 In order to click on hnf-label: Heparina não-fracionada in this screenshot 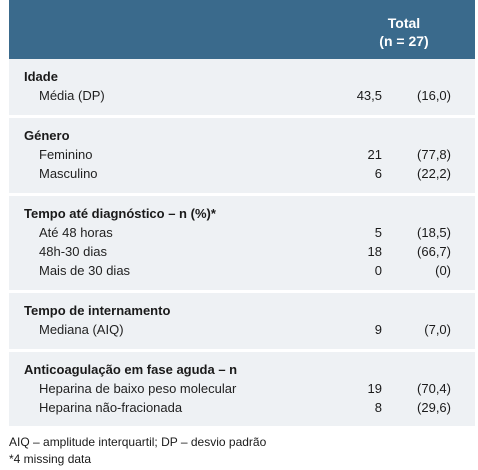, I will do `click(111, 407)`.